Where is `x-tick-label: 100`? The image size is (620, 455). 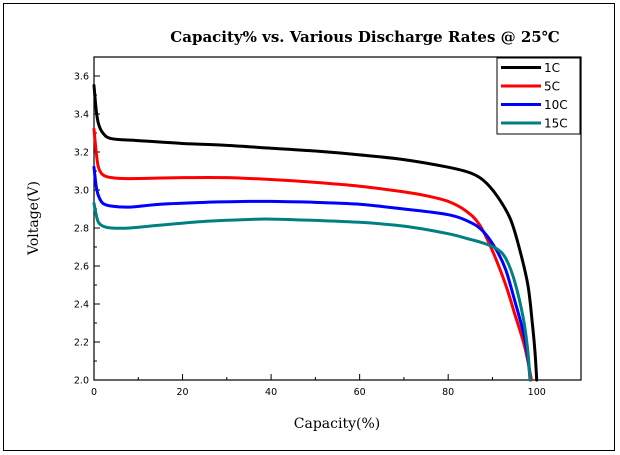 x-tick-label: 100 is located at coordinates (537, 392).